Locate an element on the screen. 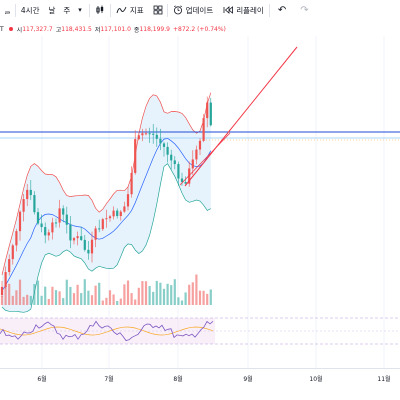 This screenshot has height=400, width=400. trend-line-upper is located at coordinates (241, 116).